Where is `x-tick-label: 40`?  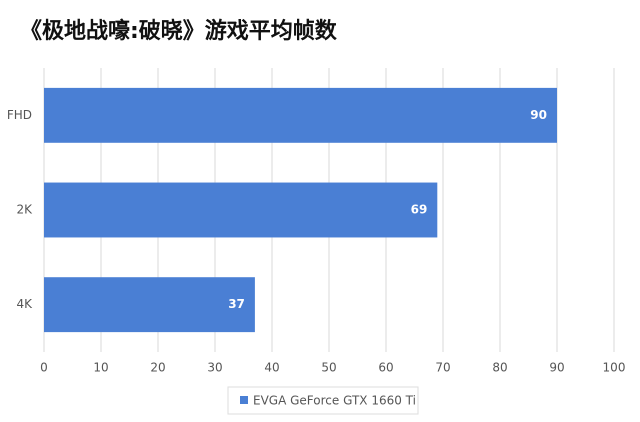
x-tick-label: 40 is located at coordinates (271, 368).